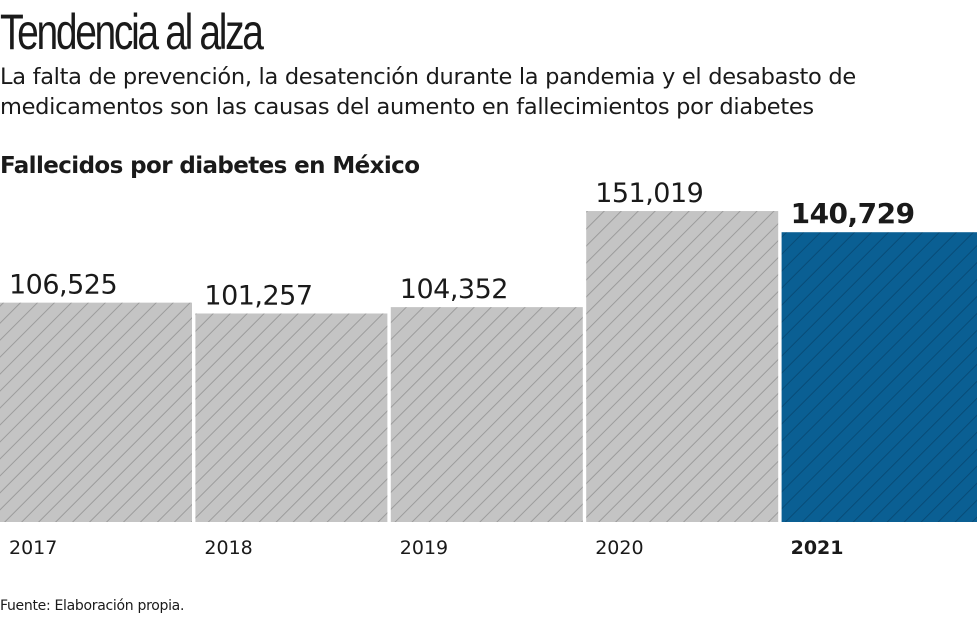  What do you see at coordinates (424, 548) in the screenshot?
I see `x-tick-2019: 2019` at bounding box center [424, 548].